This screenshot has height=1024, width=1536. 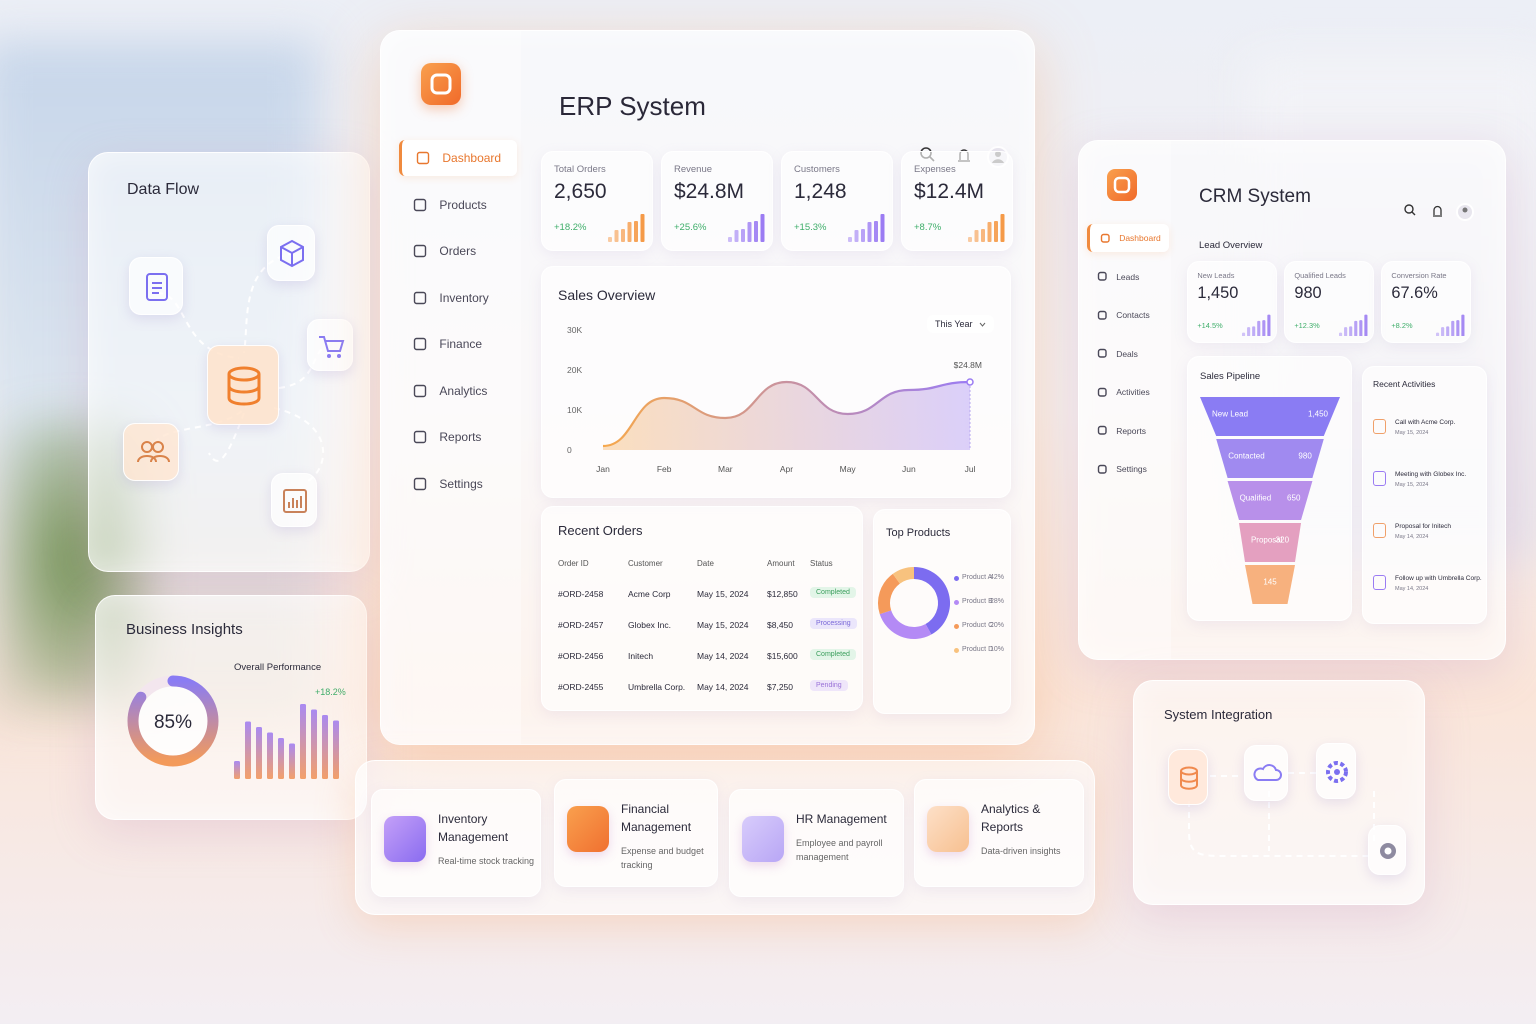 I want to click on table-cell: Acme Corp, so click(x=649, y=594).